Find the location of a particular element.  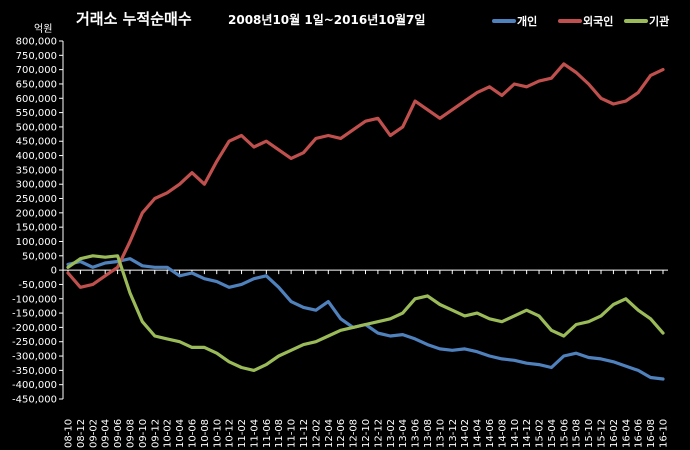

y-tick-label: 400,000 is located at coordinates (36, 156).